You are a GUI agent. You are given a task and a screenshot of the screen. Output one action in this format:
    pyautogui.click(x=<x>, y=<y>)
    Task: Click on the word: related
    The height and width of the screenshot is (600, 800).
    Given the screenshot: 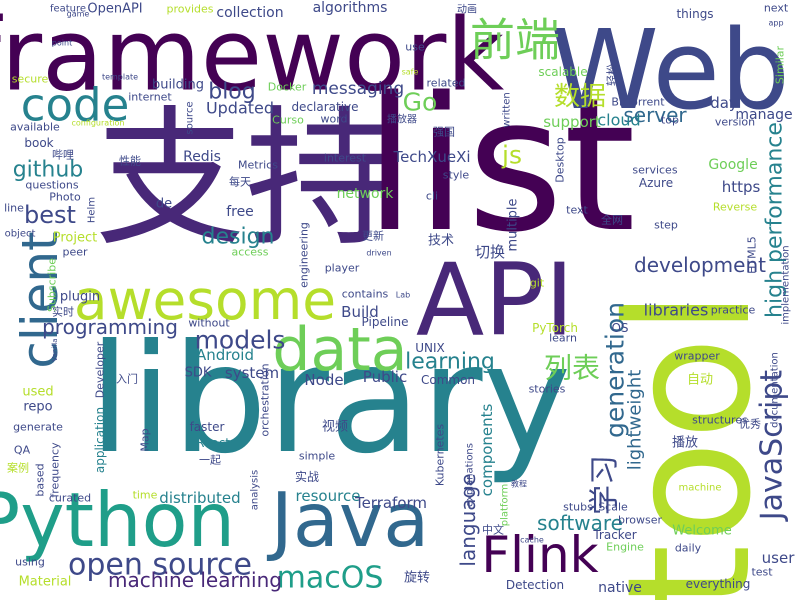 What is the action you would take?
    pyautogui.click(x=446, y=83)
    